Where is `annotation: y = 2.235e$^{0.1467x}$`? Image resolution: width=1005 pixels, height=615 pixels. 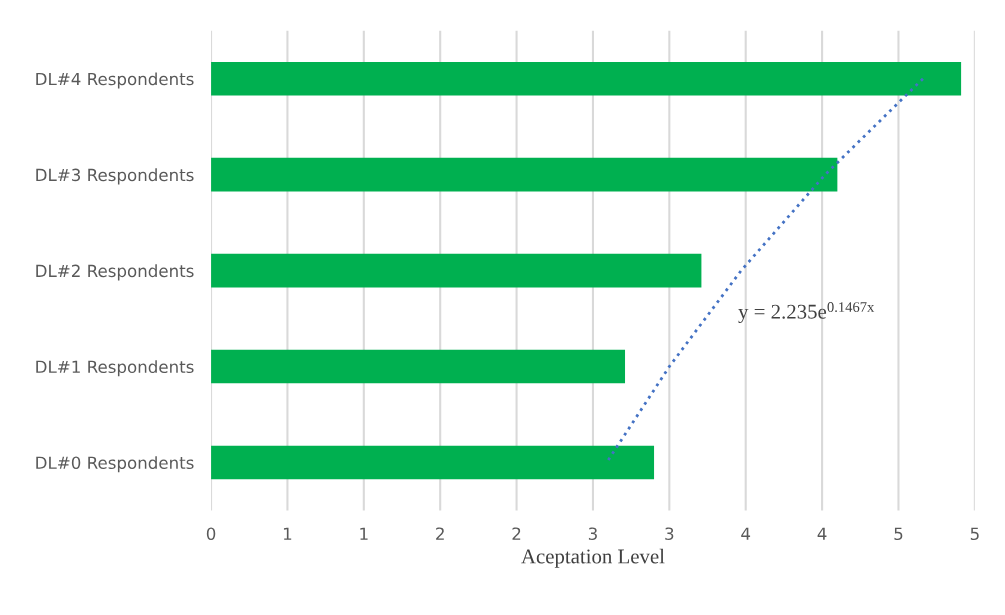
annotation: y = 2.235e$^{0.1467x}$ is located at coordinates (806, 312).